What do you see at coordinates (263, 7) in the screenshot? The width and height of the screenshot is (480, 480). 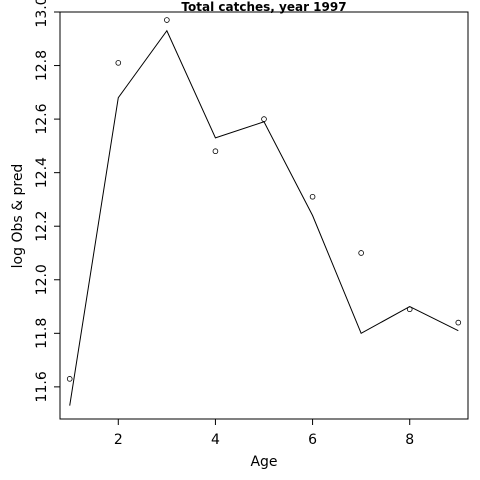 I see `chart-title: Total catches, year 1997` at bounding box center [263, 7].